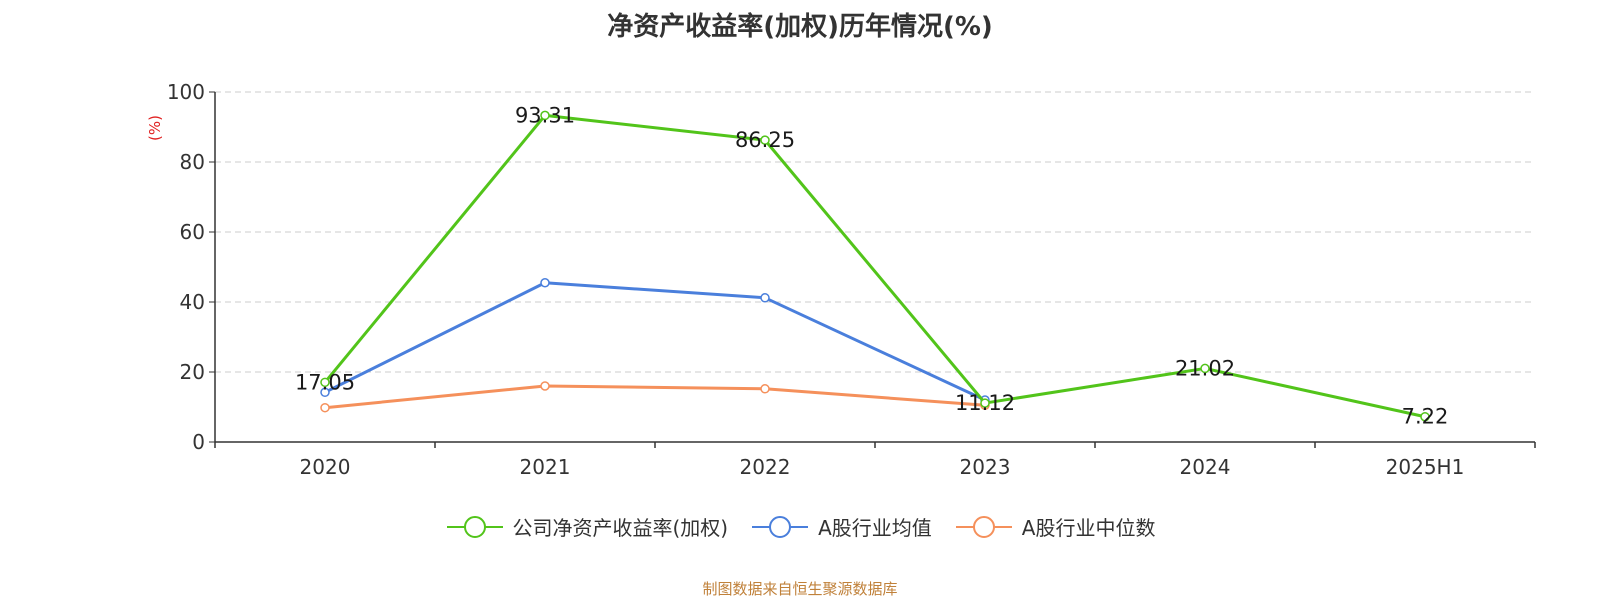  I want to click on y-tick-label: 40, so click(192, 302).